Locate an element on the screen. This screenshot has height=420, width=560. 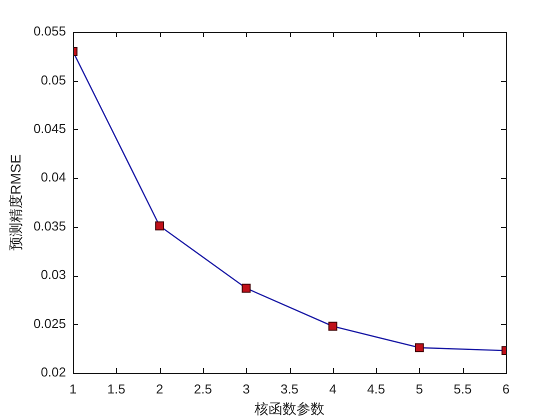
x-tick-label: 4 is located at coordinates (332, 388).